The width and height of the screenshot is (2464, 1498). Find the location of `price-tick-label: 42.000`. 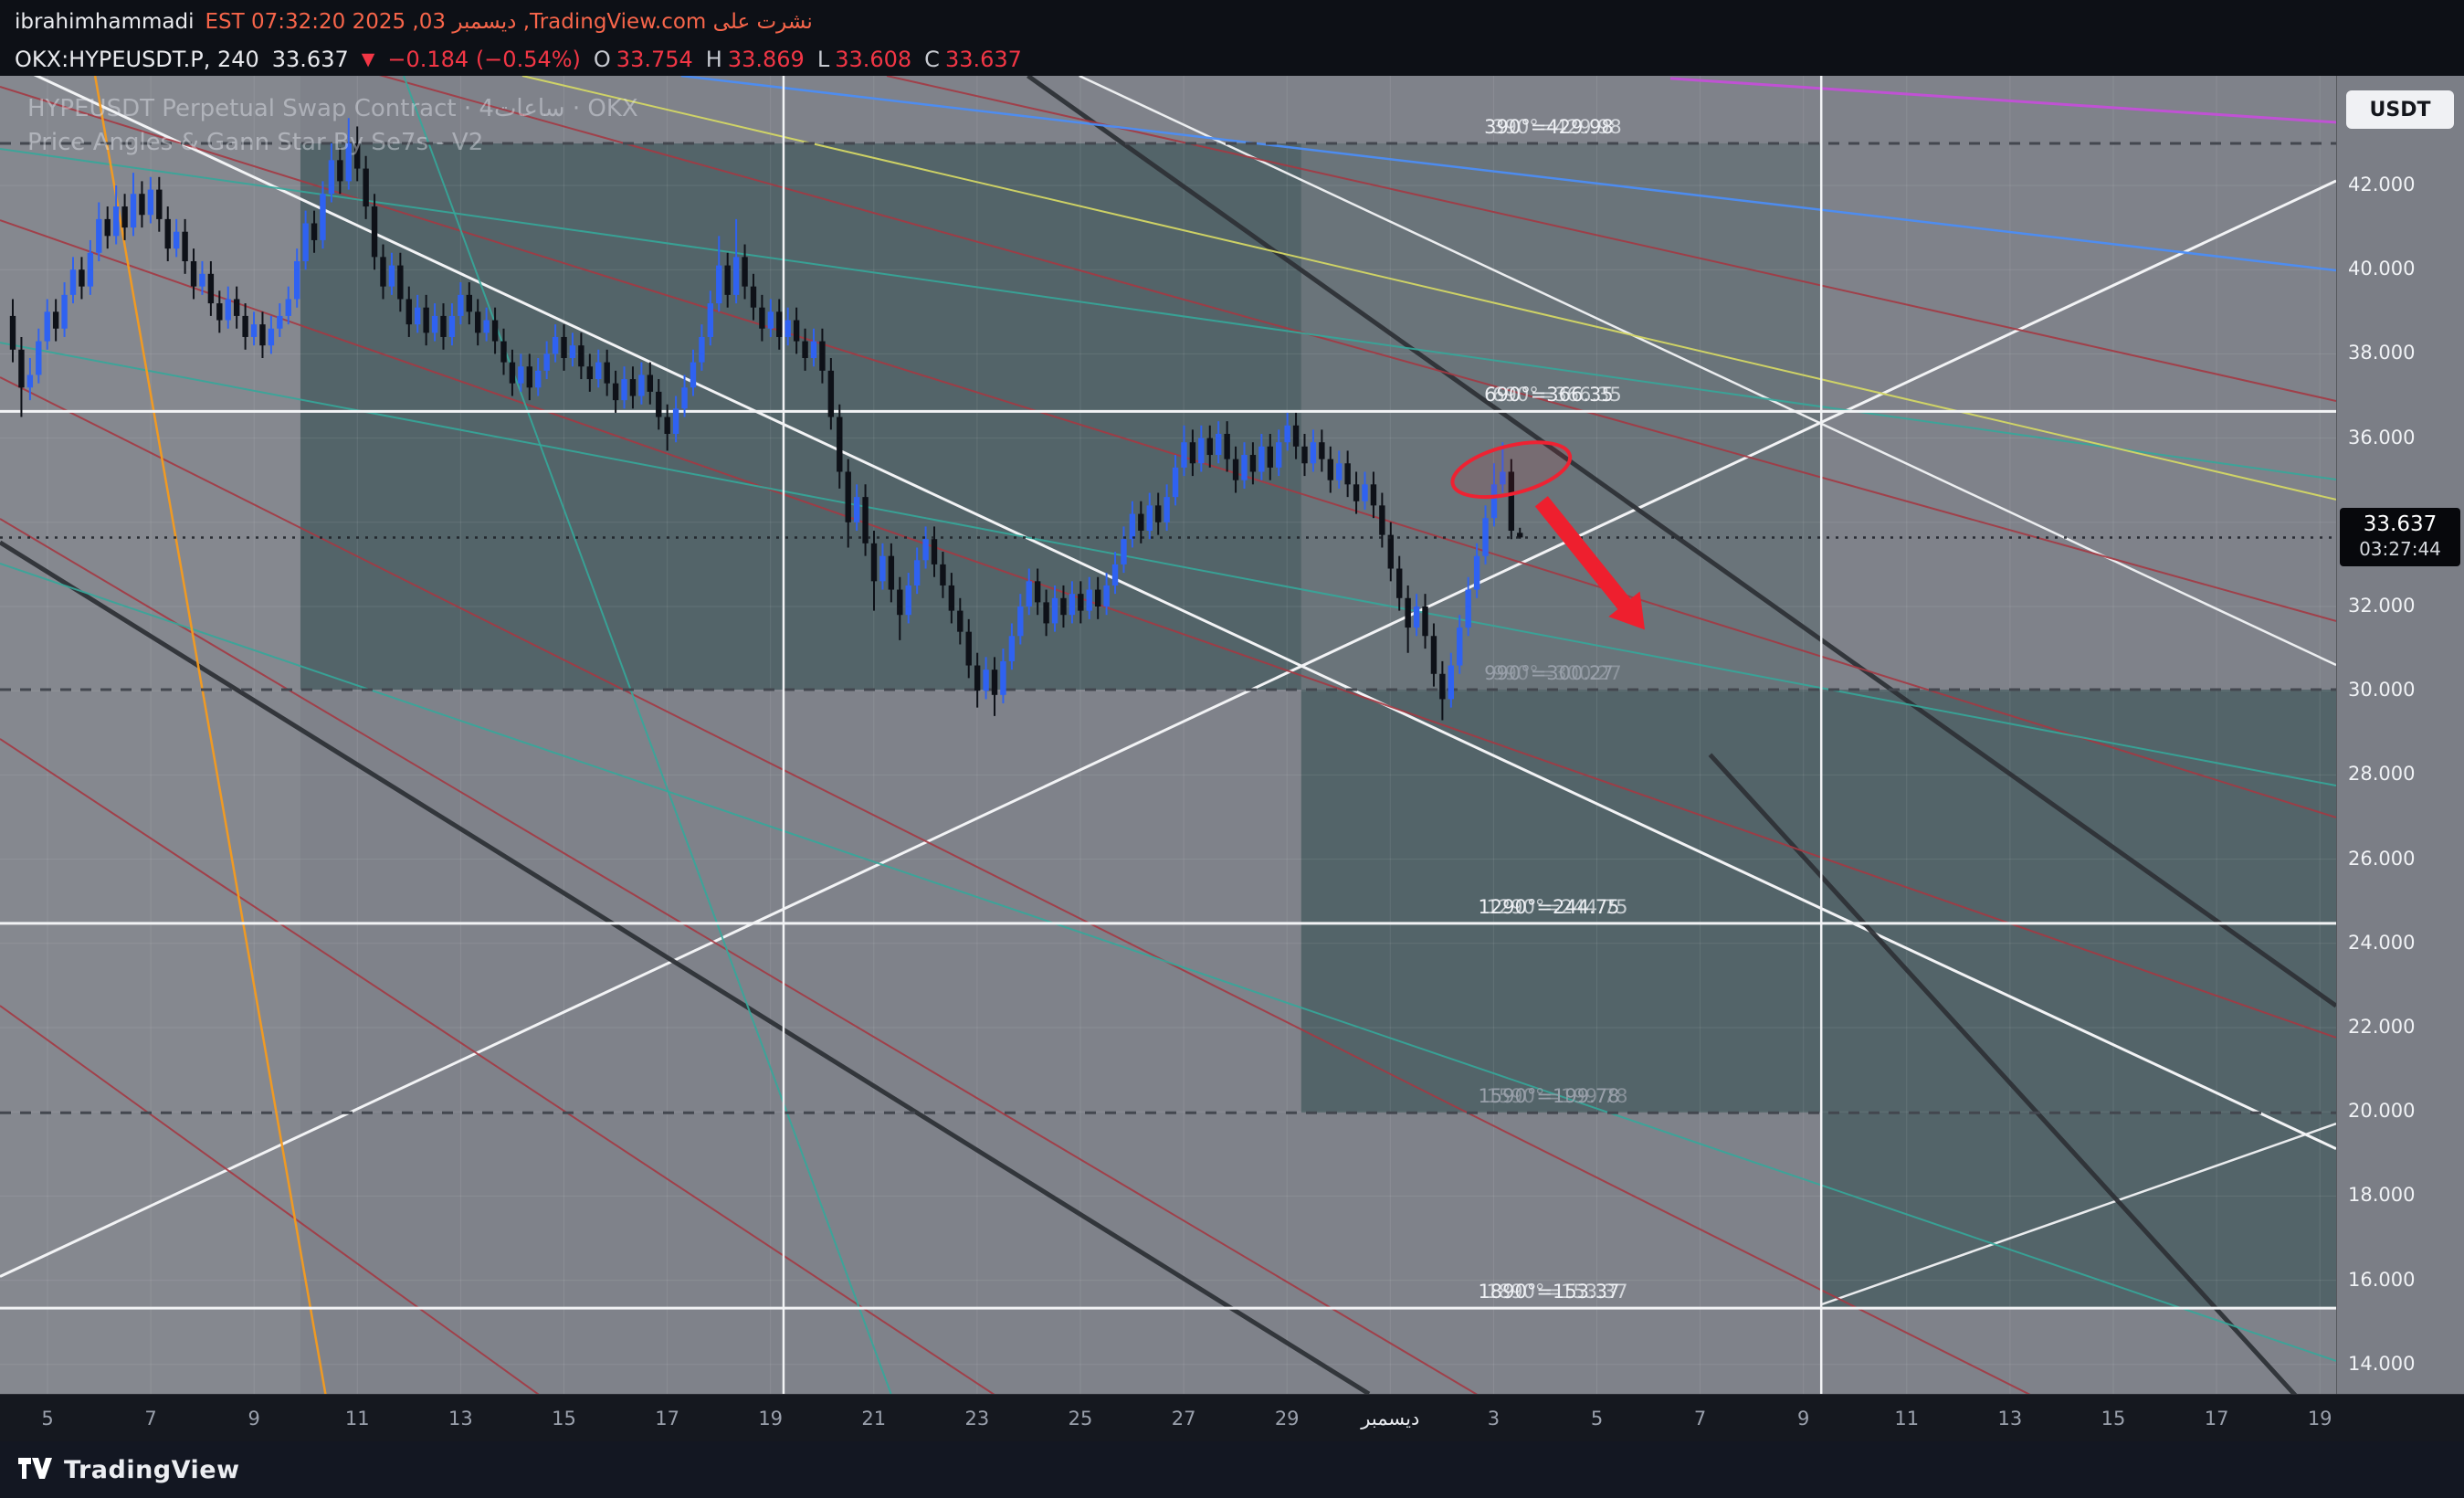

price-tick-label: 42.000 is located at coordinates (2382, 184).